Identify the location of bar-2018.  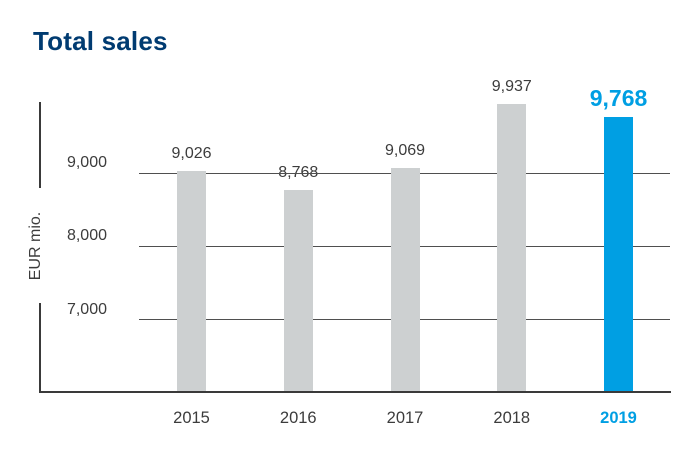
(512, 248).